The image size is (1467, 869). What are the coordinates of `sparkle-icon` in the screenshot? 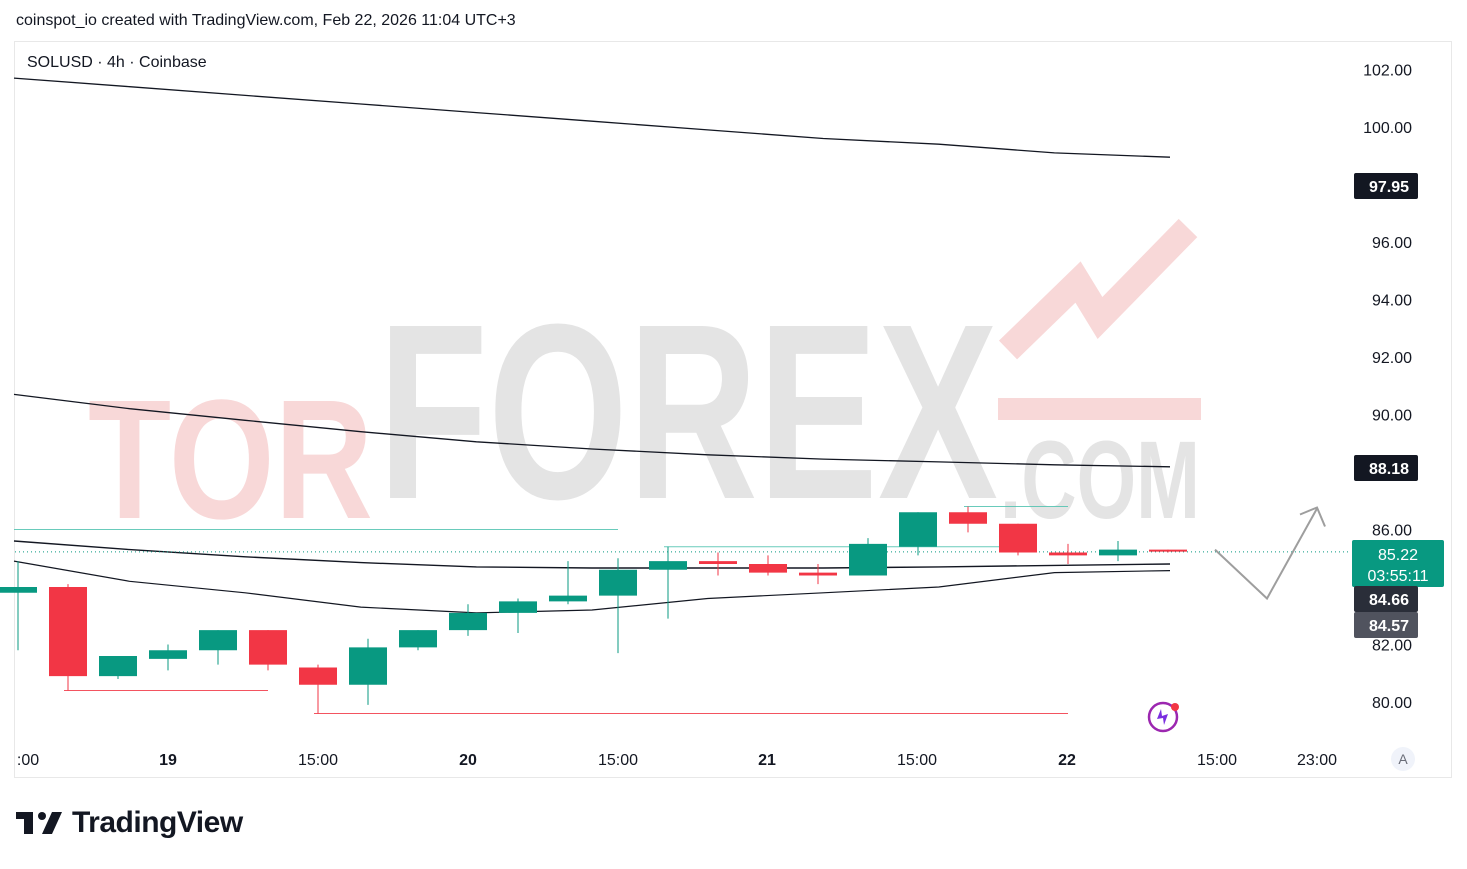 It's located at (1163, 717).